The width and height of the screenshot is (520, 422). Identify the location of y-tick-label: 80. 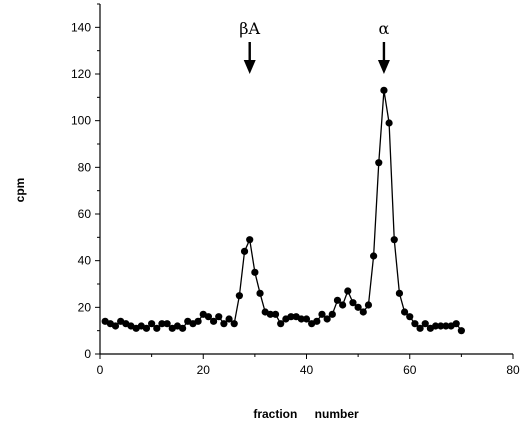
(85, 167).